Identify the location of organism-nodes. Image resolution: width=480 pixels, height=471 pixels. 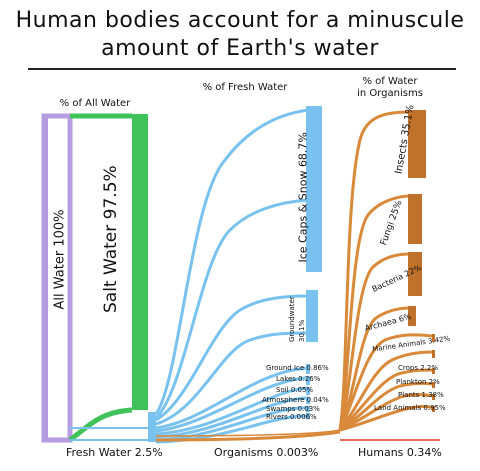
(421, 261).